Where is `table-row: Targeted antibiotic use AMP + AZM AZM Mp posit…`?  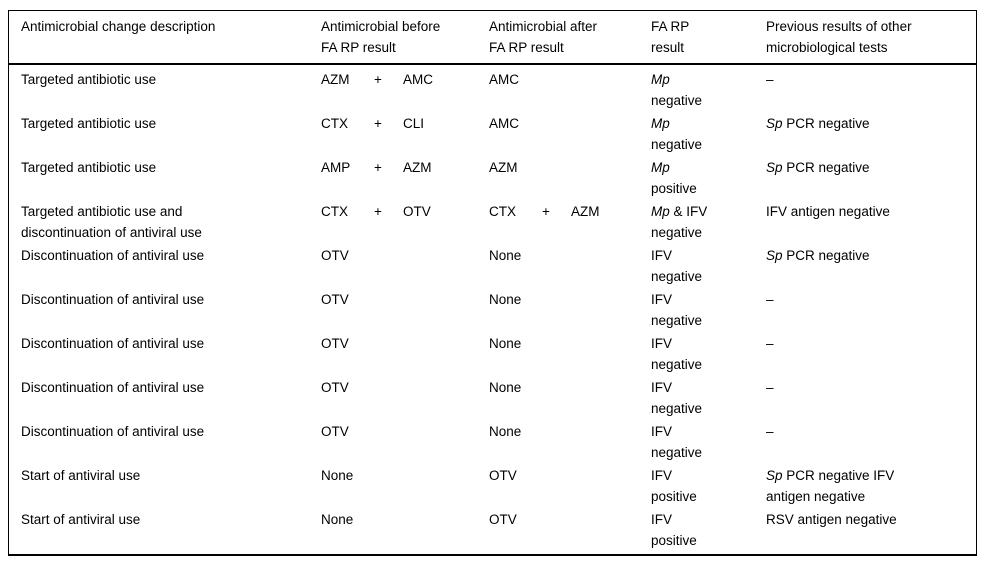 table-row: Targeted antibiotic use AMP + AZM AZM Mp posit… is located at coordinates (492, 175).